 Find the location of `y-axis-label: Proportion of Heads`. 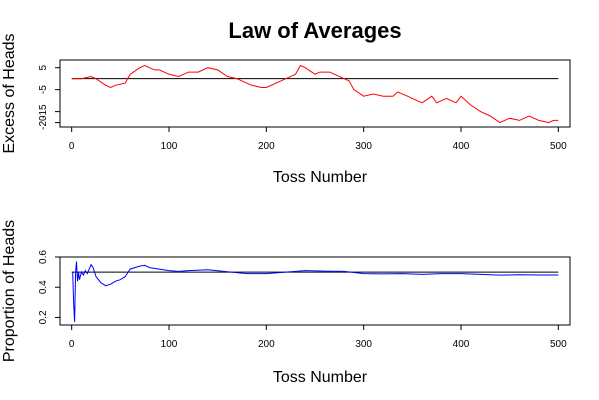

y-axis-label: Proportion of Heads is located at coordinates (9, 291).